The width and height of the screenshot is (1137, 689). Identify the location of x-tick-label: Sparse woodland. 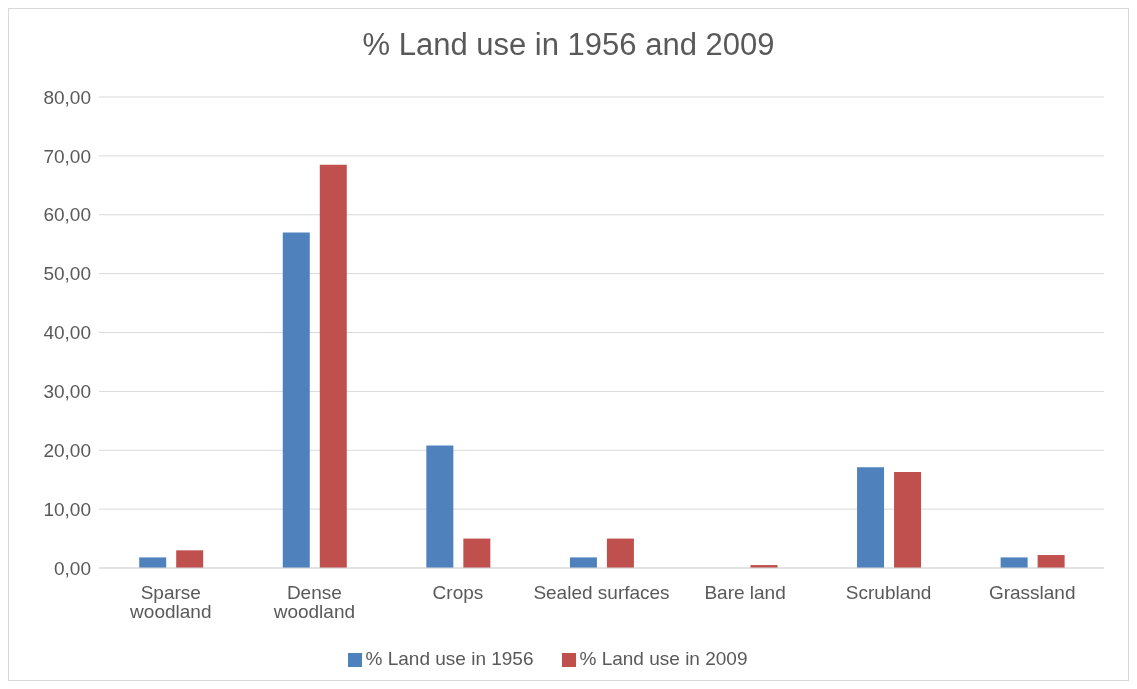
(170, 602).